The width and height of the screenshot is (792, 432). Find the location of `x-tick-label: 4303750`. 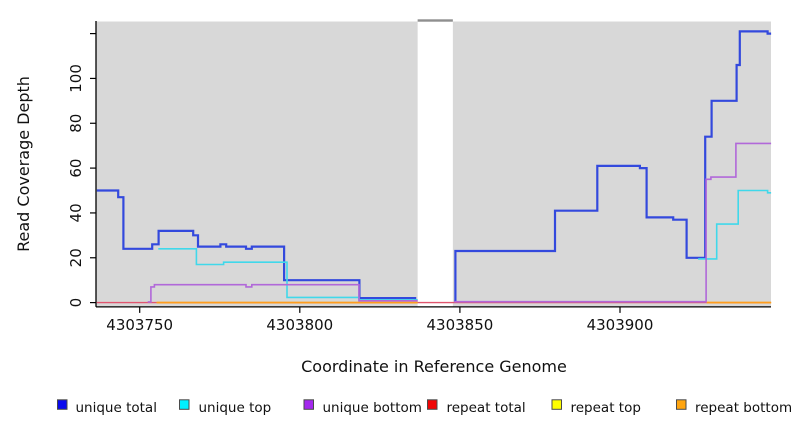

x-tick-label: 4303750 is located at coordinates (139, 325).